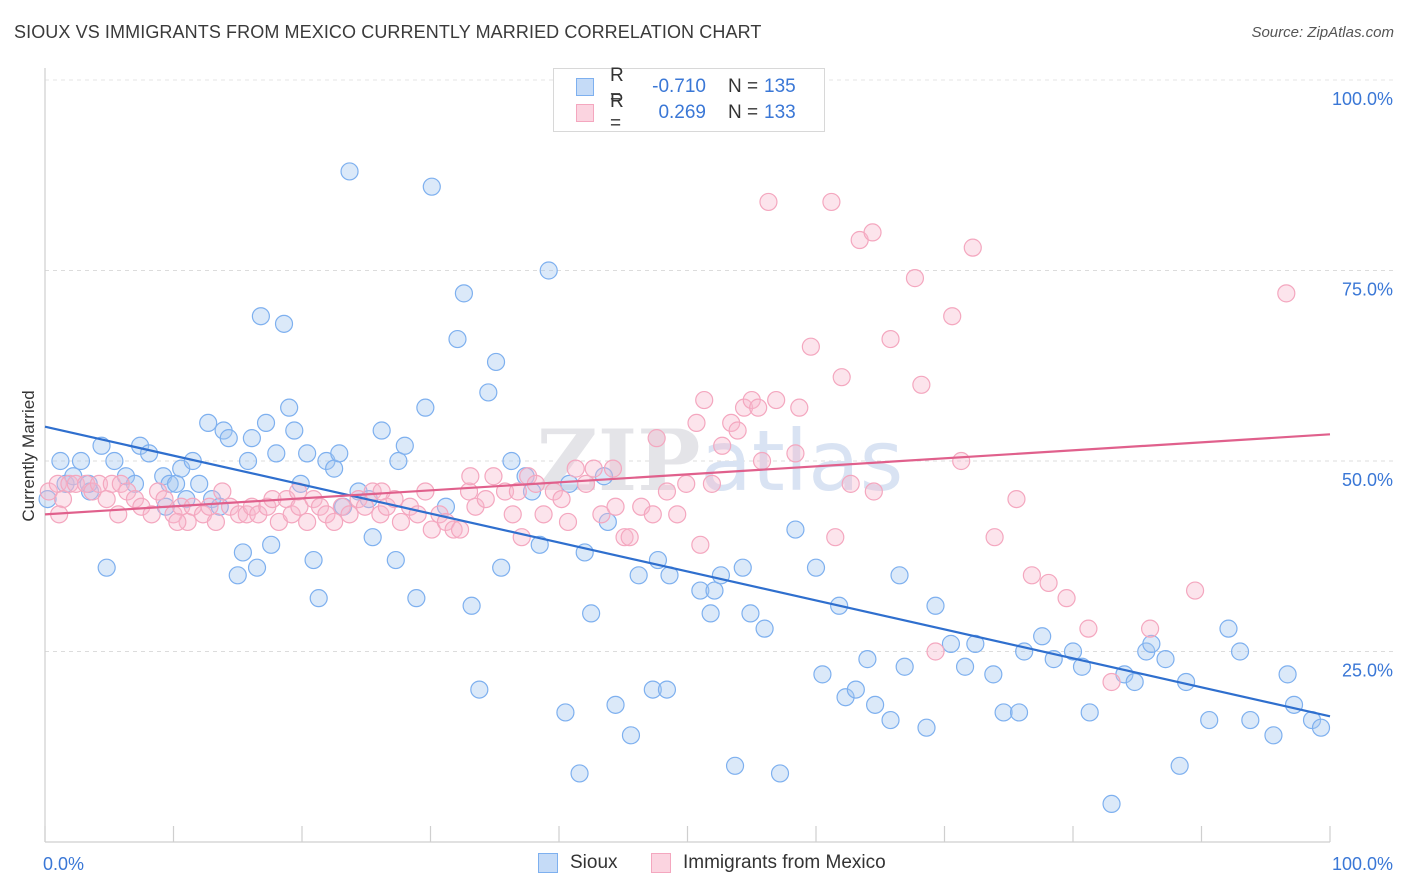  What do you see at coordinates (1362, 99) in the screenshot?
I see `y-tick-label: 100.0%` at bounding box center [1362, 99].